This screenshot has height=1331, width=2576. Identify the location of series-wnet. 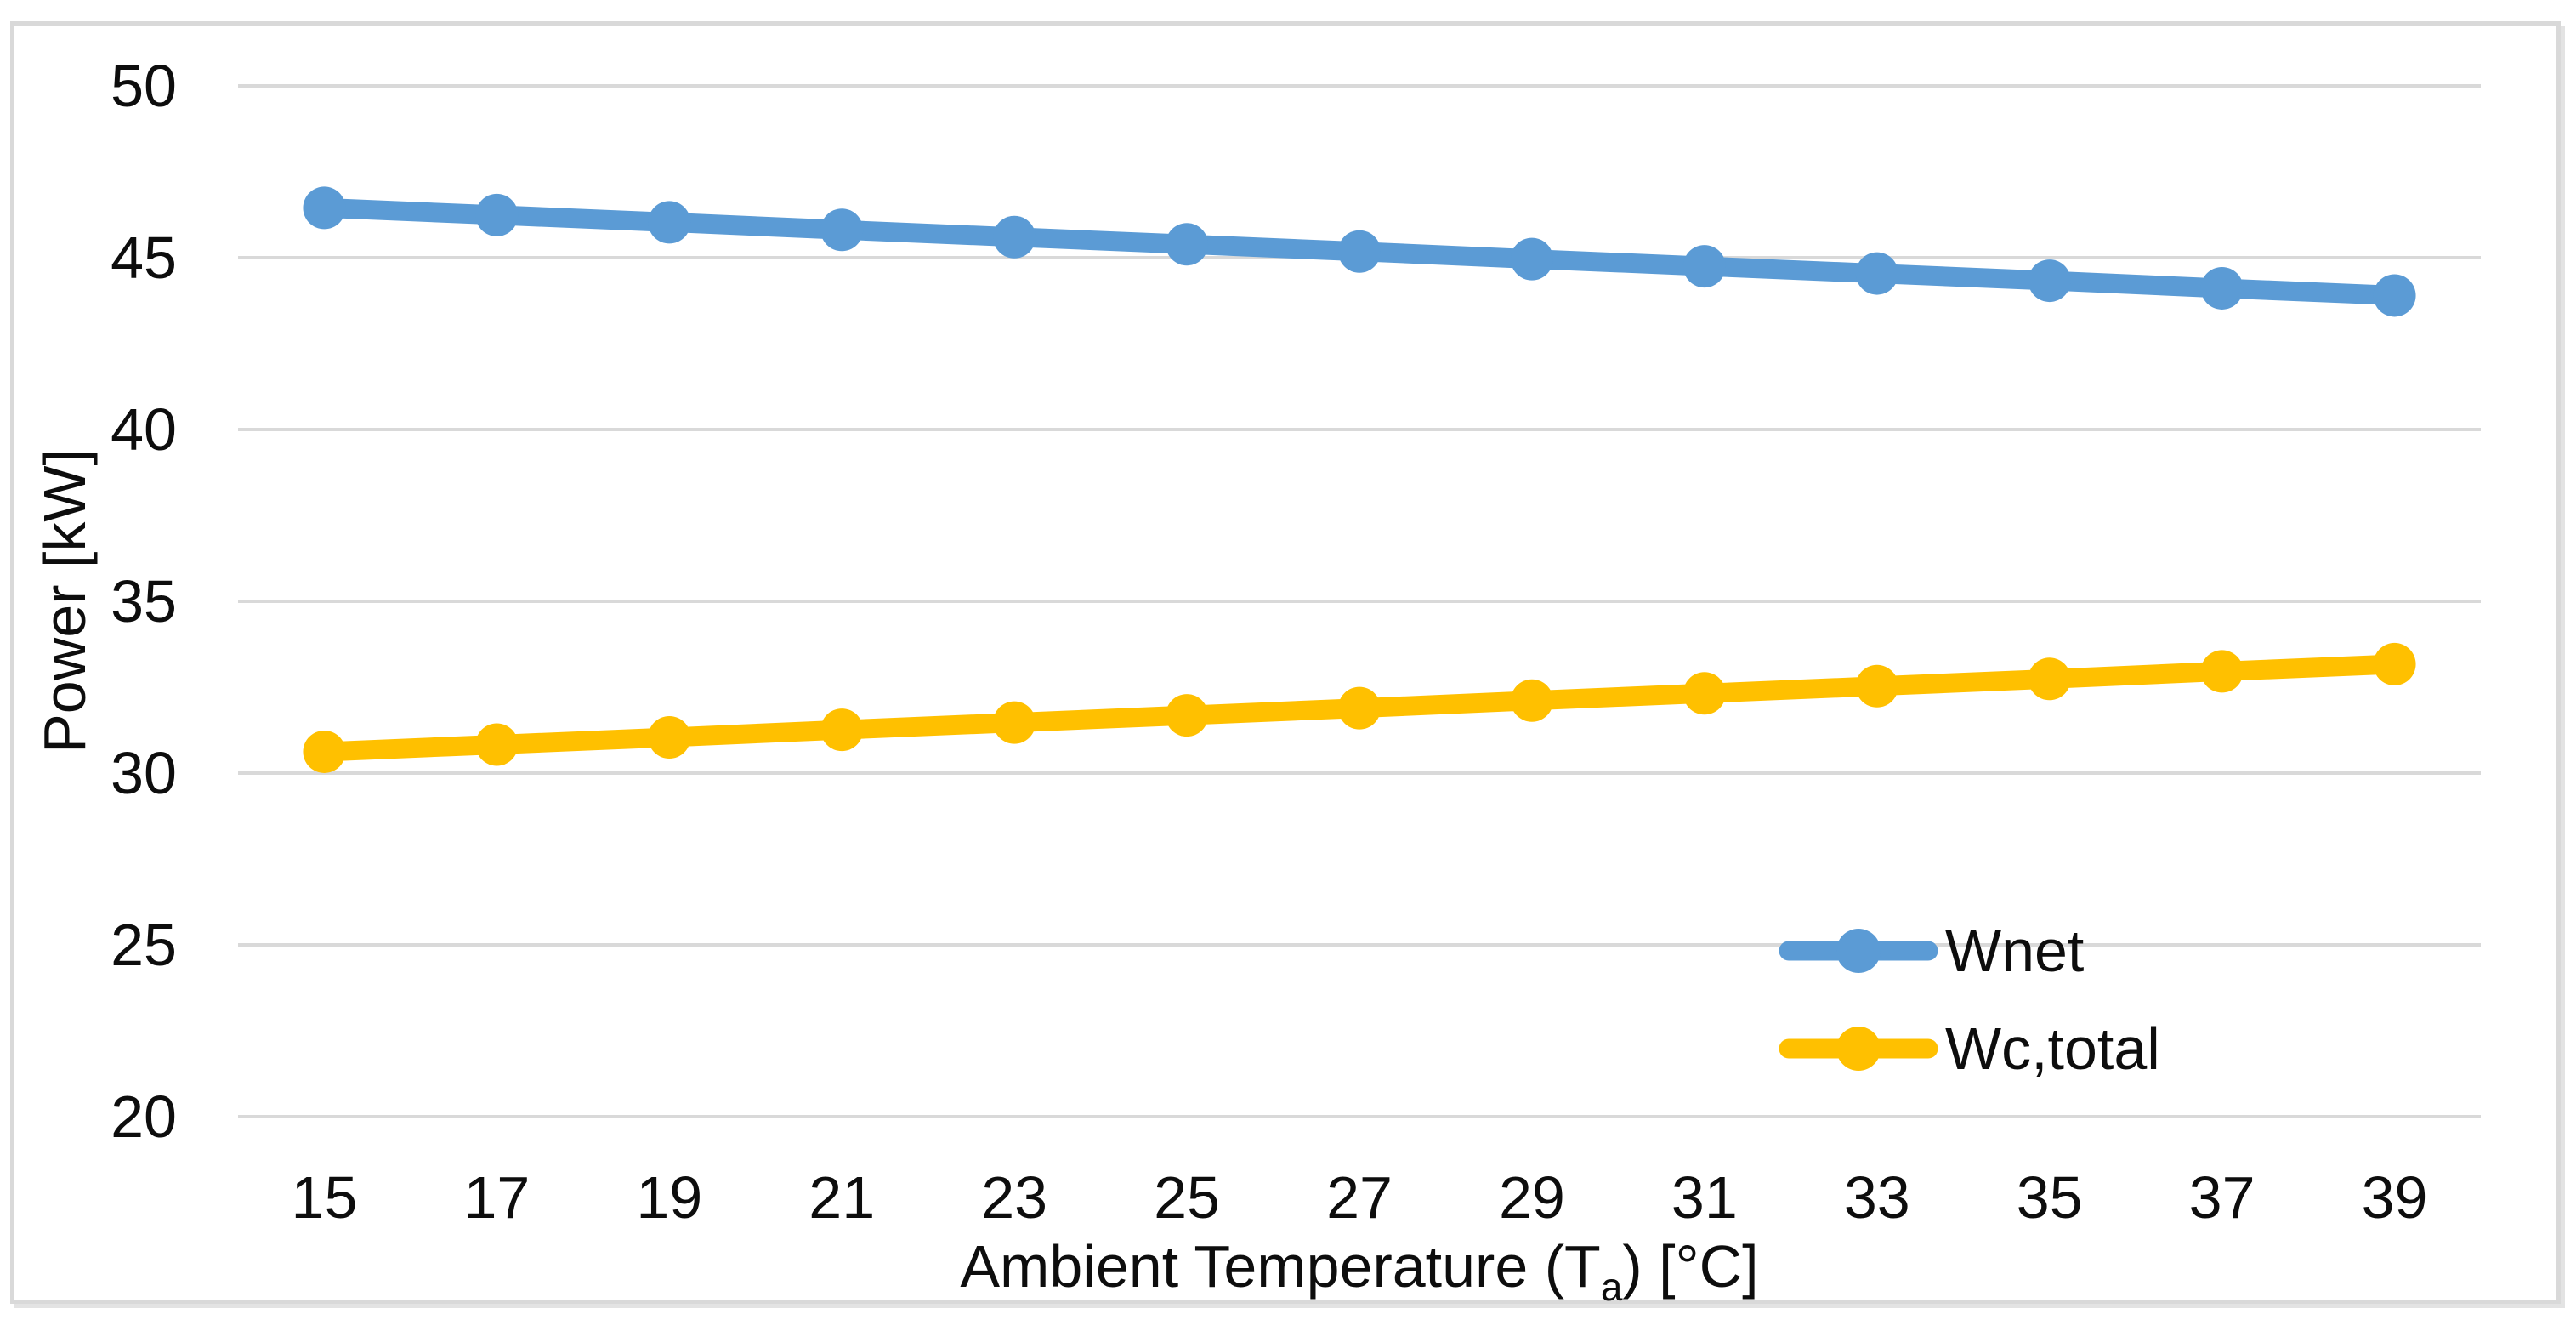
(1359, 251).